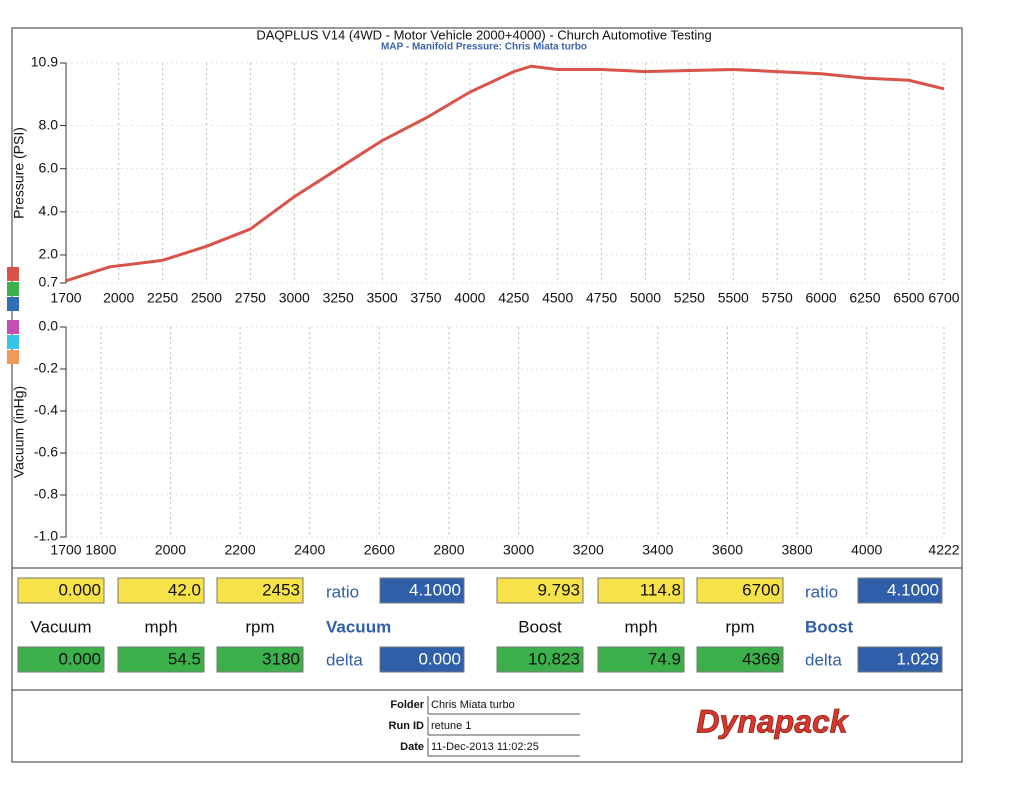 This screenshot has height=786, width=1024. I want to click on y-tick-label: 0.7, so click(49, 282).